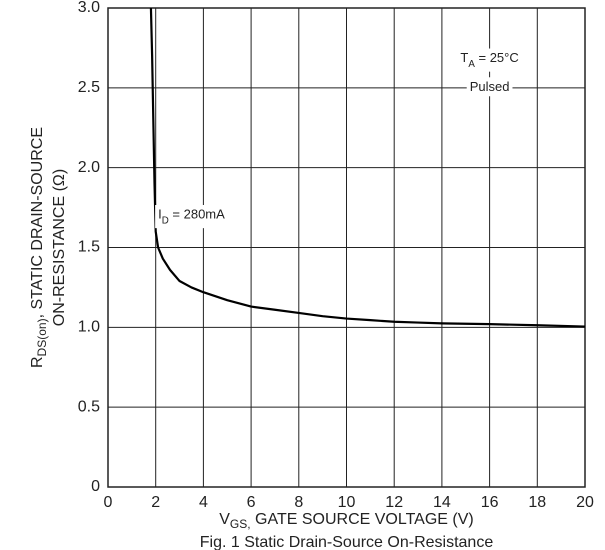 This screenshot has width=605, height=550. What do you see at coordinates (89, 8) in the screenshot?
I see `y-tick-label: 3.0` at bounding box center [89, 8].